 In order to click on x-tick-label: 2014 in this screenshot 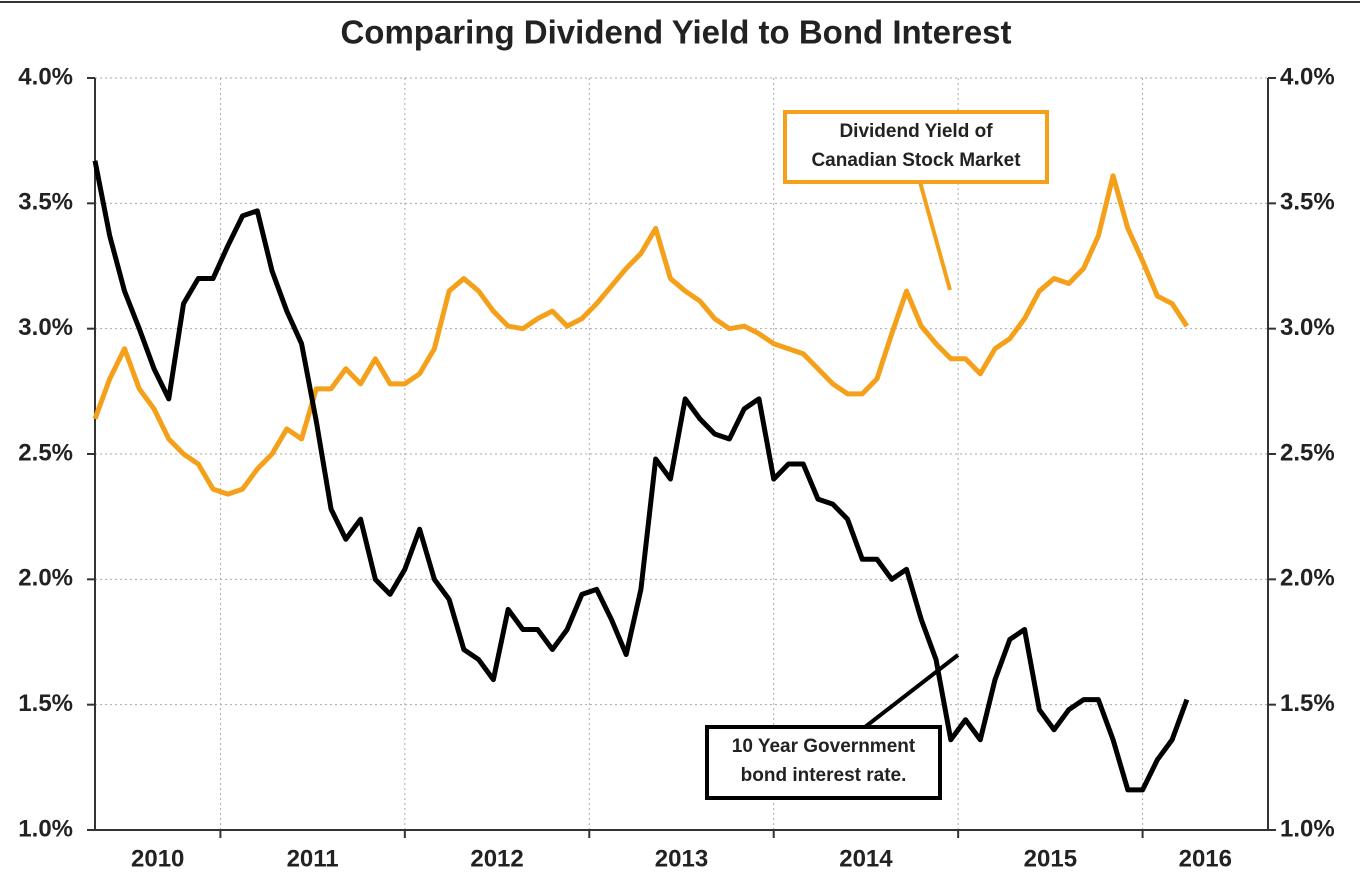, I will do `click(866, 858)`.